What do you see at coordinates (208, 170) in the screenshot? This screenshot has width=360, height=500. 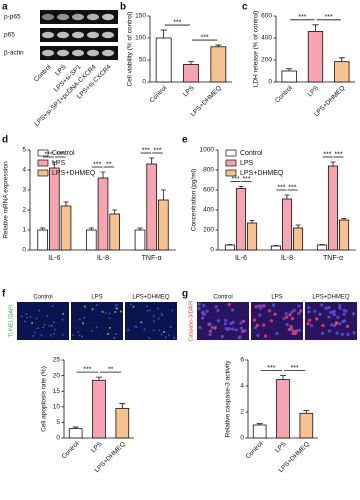 I see `y-tick-label: 800` at bounding box center [208, 170].